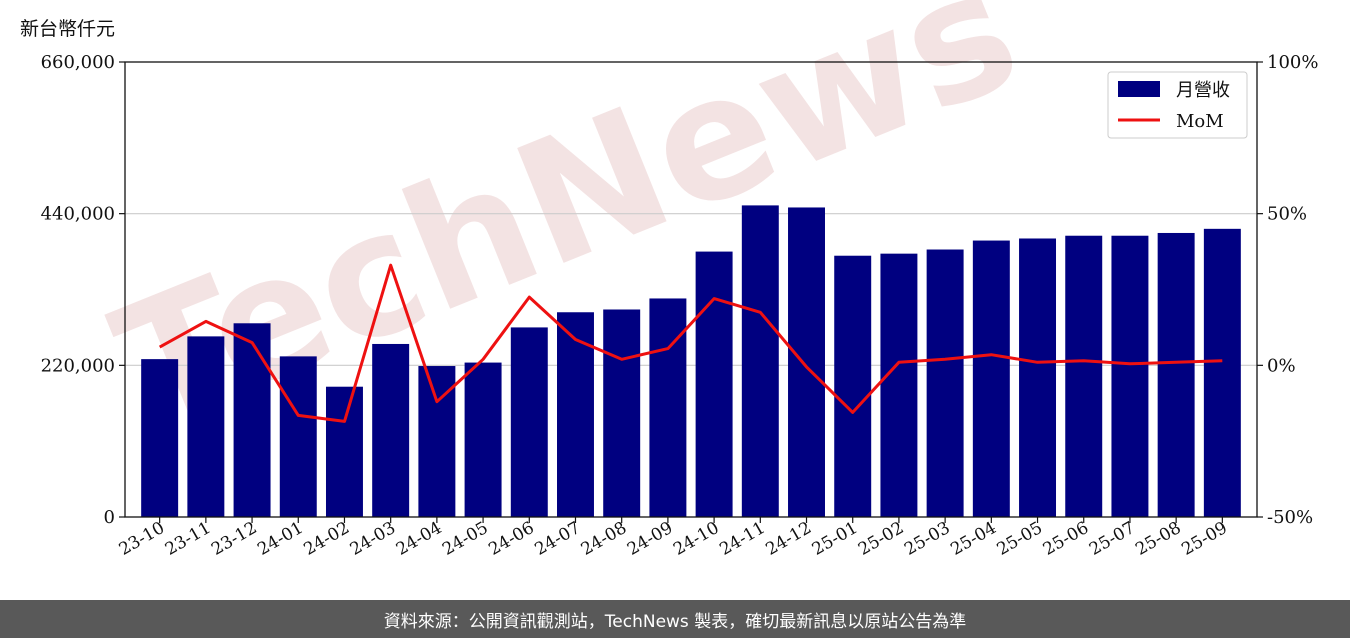 The height and width of the screenshot is (638, 1350). Describe the element at coordinates (419, 539) in the screenshot. I see `x-tick-label: 24-04` at that location.